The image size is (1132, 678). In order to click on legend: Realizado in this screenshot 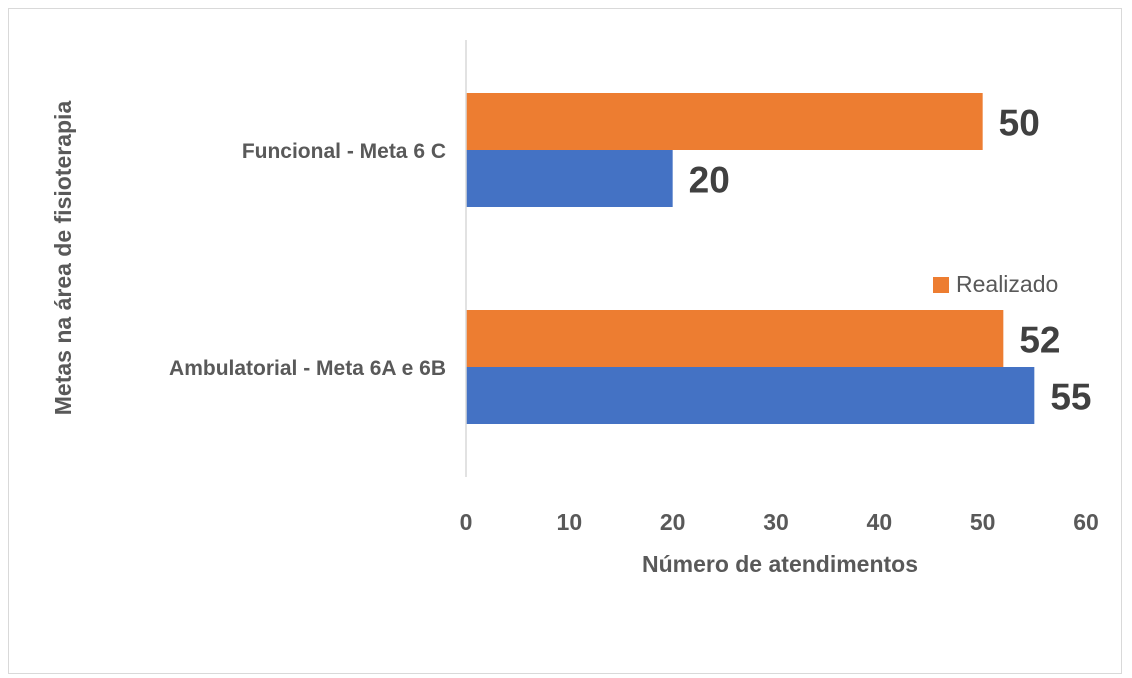, I will do `click(995, 284)`.